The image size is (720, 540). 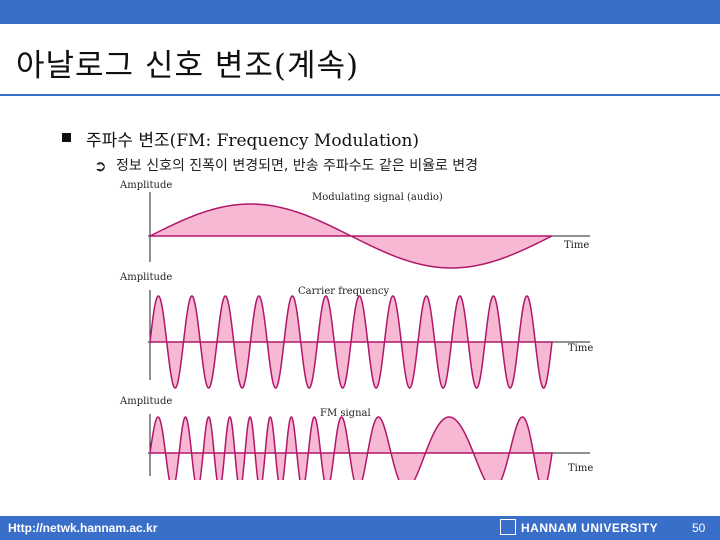 What do you see at coordinates (360, 95) in the screenshot?
I see `title-divider` at bounding box center [360, 95].